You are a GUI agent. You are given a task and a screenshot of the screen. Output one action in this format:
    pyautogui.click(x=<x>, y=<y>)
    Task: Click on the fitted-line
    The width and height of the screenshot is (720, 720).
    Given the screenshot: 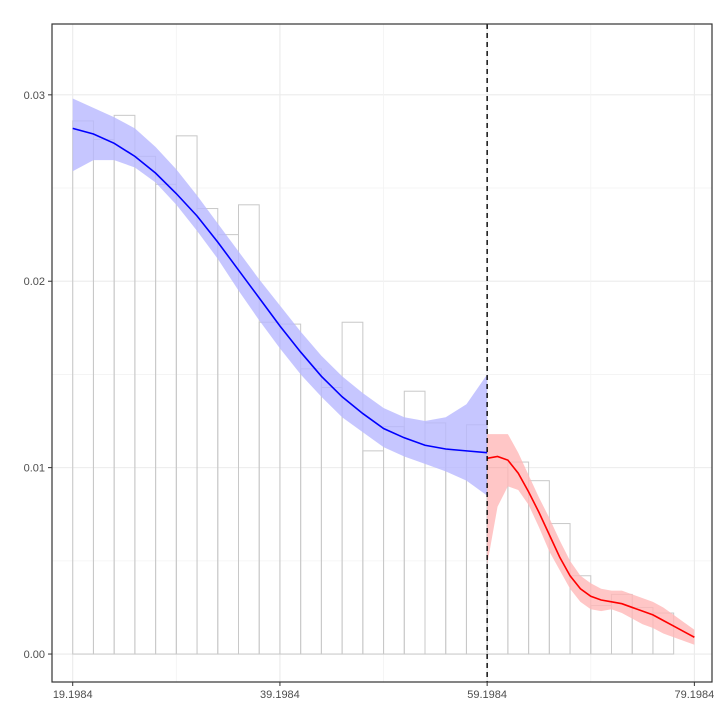 What is the action you would take?
    pyautogui.click(x=591, y=546)
    